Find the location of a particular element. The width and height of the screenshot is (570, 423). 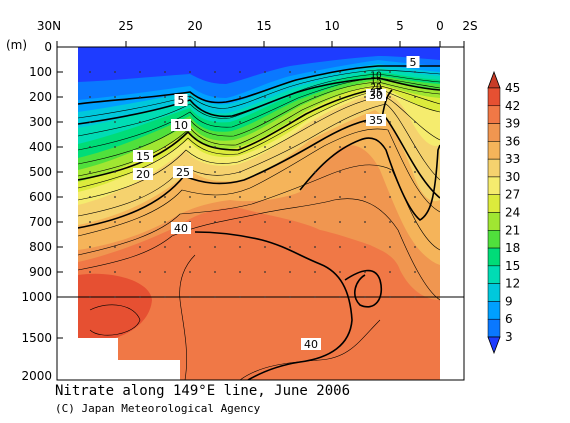

high-nitrate-patch is located at coordinates (115, 308).